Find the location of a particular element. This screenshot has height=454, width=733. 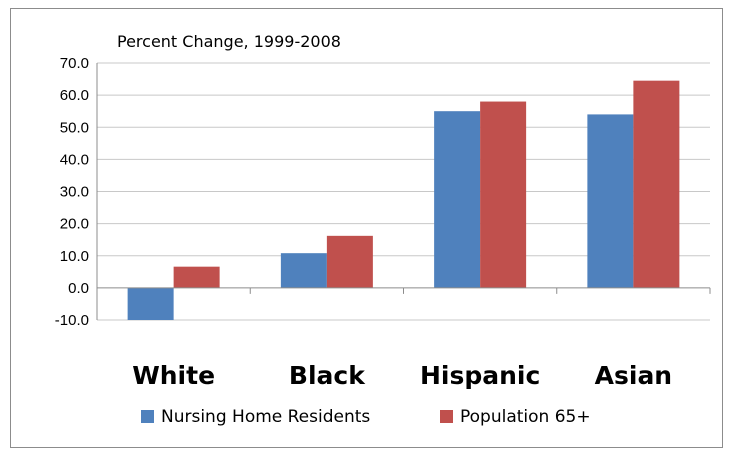

category-label: Hispanic is located at coordinates (480, 375).